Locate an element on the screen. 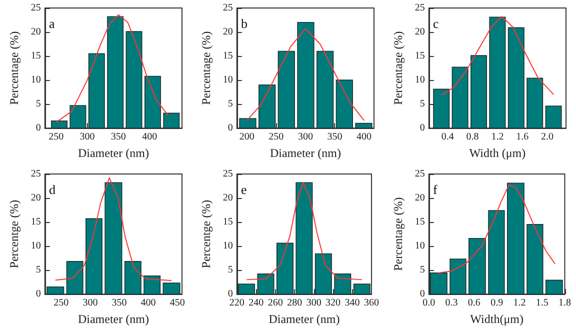 This screenshot has height=332, width=576. x-tick-label: 0.9 is located at coordinates (497, 303).